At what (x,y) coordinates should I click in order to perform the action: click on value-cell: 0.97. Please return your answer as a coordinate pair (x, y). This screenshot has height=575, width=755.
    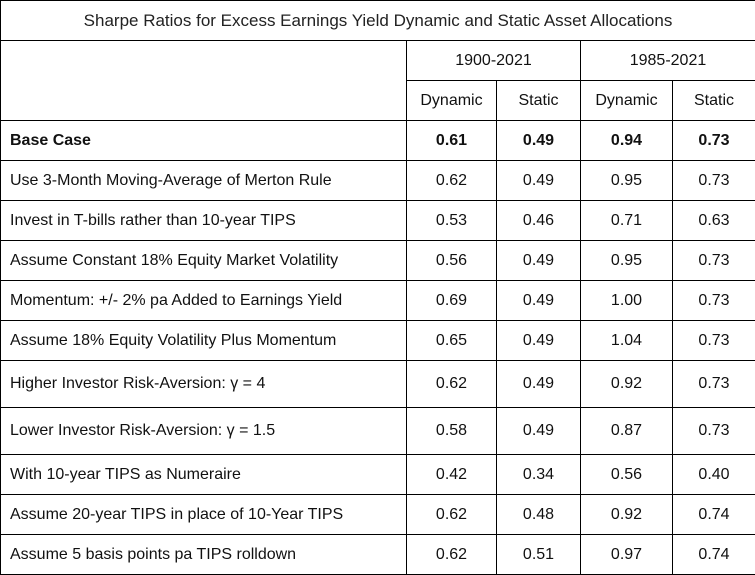
    Looking at the image, I should click on (627, 555).